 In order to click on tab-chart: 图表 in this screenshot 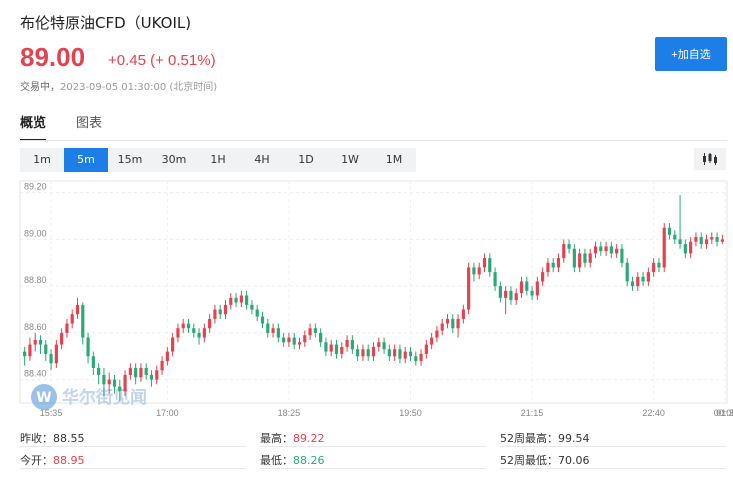, I will do `click(89, 123)`.